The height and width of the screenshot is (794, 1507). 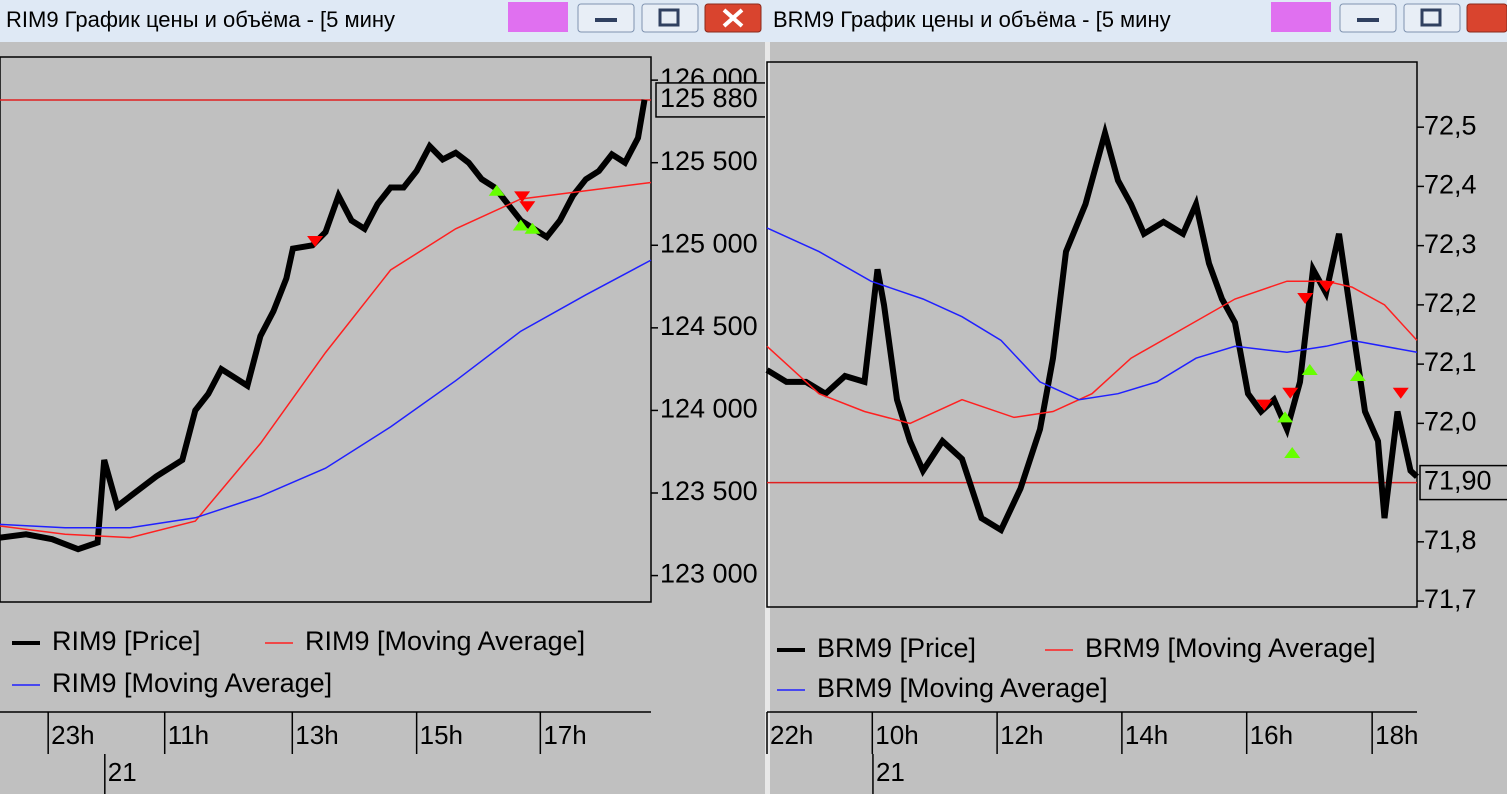 I want to click on y-tick-label: 72,2, so click(x=1450, y=303).